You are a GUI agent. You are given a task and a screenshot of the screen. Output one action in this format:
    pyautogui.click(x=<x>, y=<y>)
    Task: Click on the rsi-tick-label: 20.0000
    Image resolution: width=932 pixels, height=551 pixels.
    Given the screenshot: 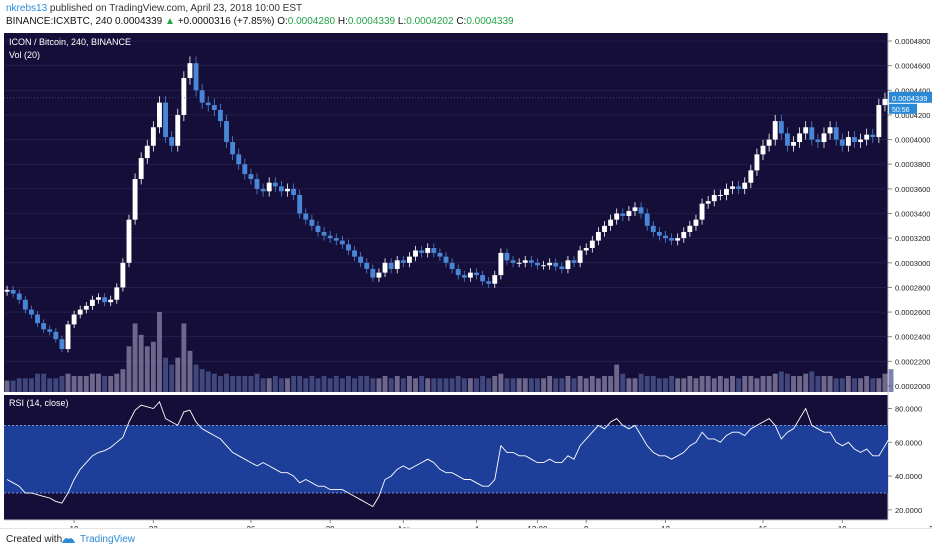 What is the action you would take?
    pyautogui.click(x=908, y=510)
    